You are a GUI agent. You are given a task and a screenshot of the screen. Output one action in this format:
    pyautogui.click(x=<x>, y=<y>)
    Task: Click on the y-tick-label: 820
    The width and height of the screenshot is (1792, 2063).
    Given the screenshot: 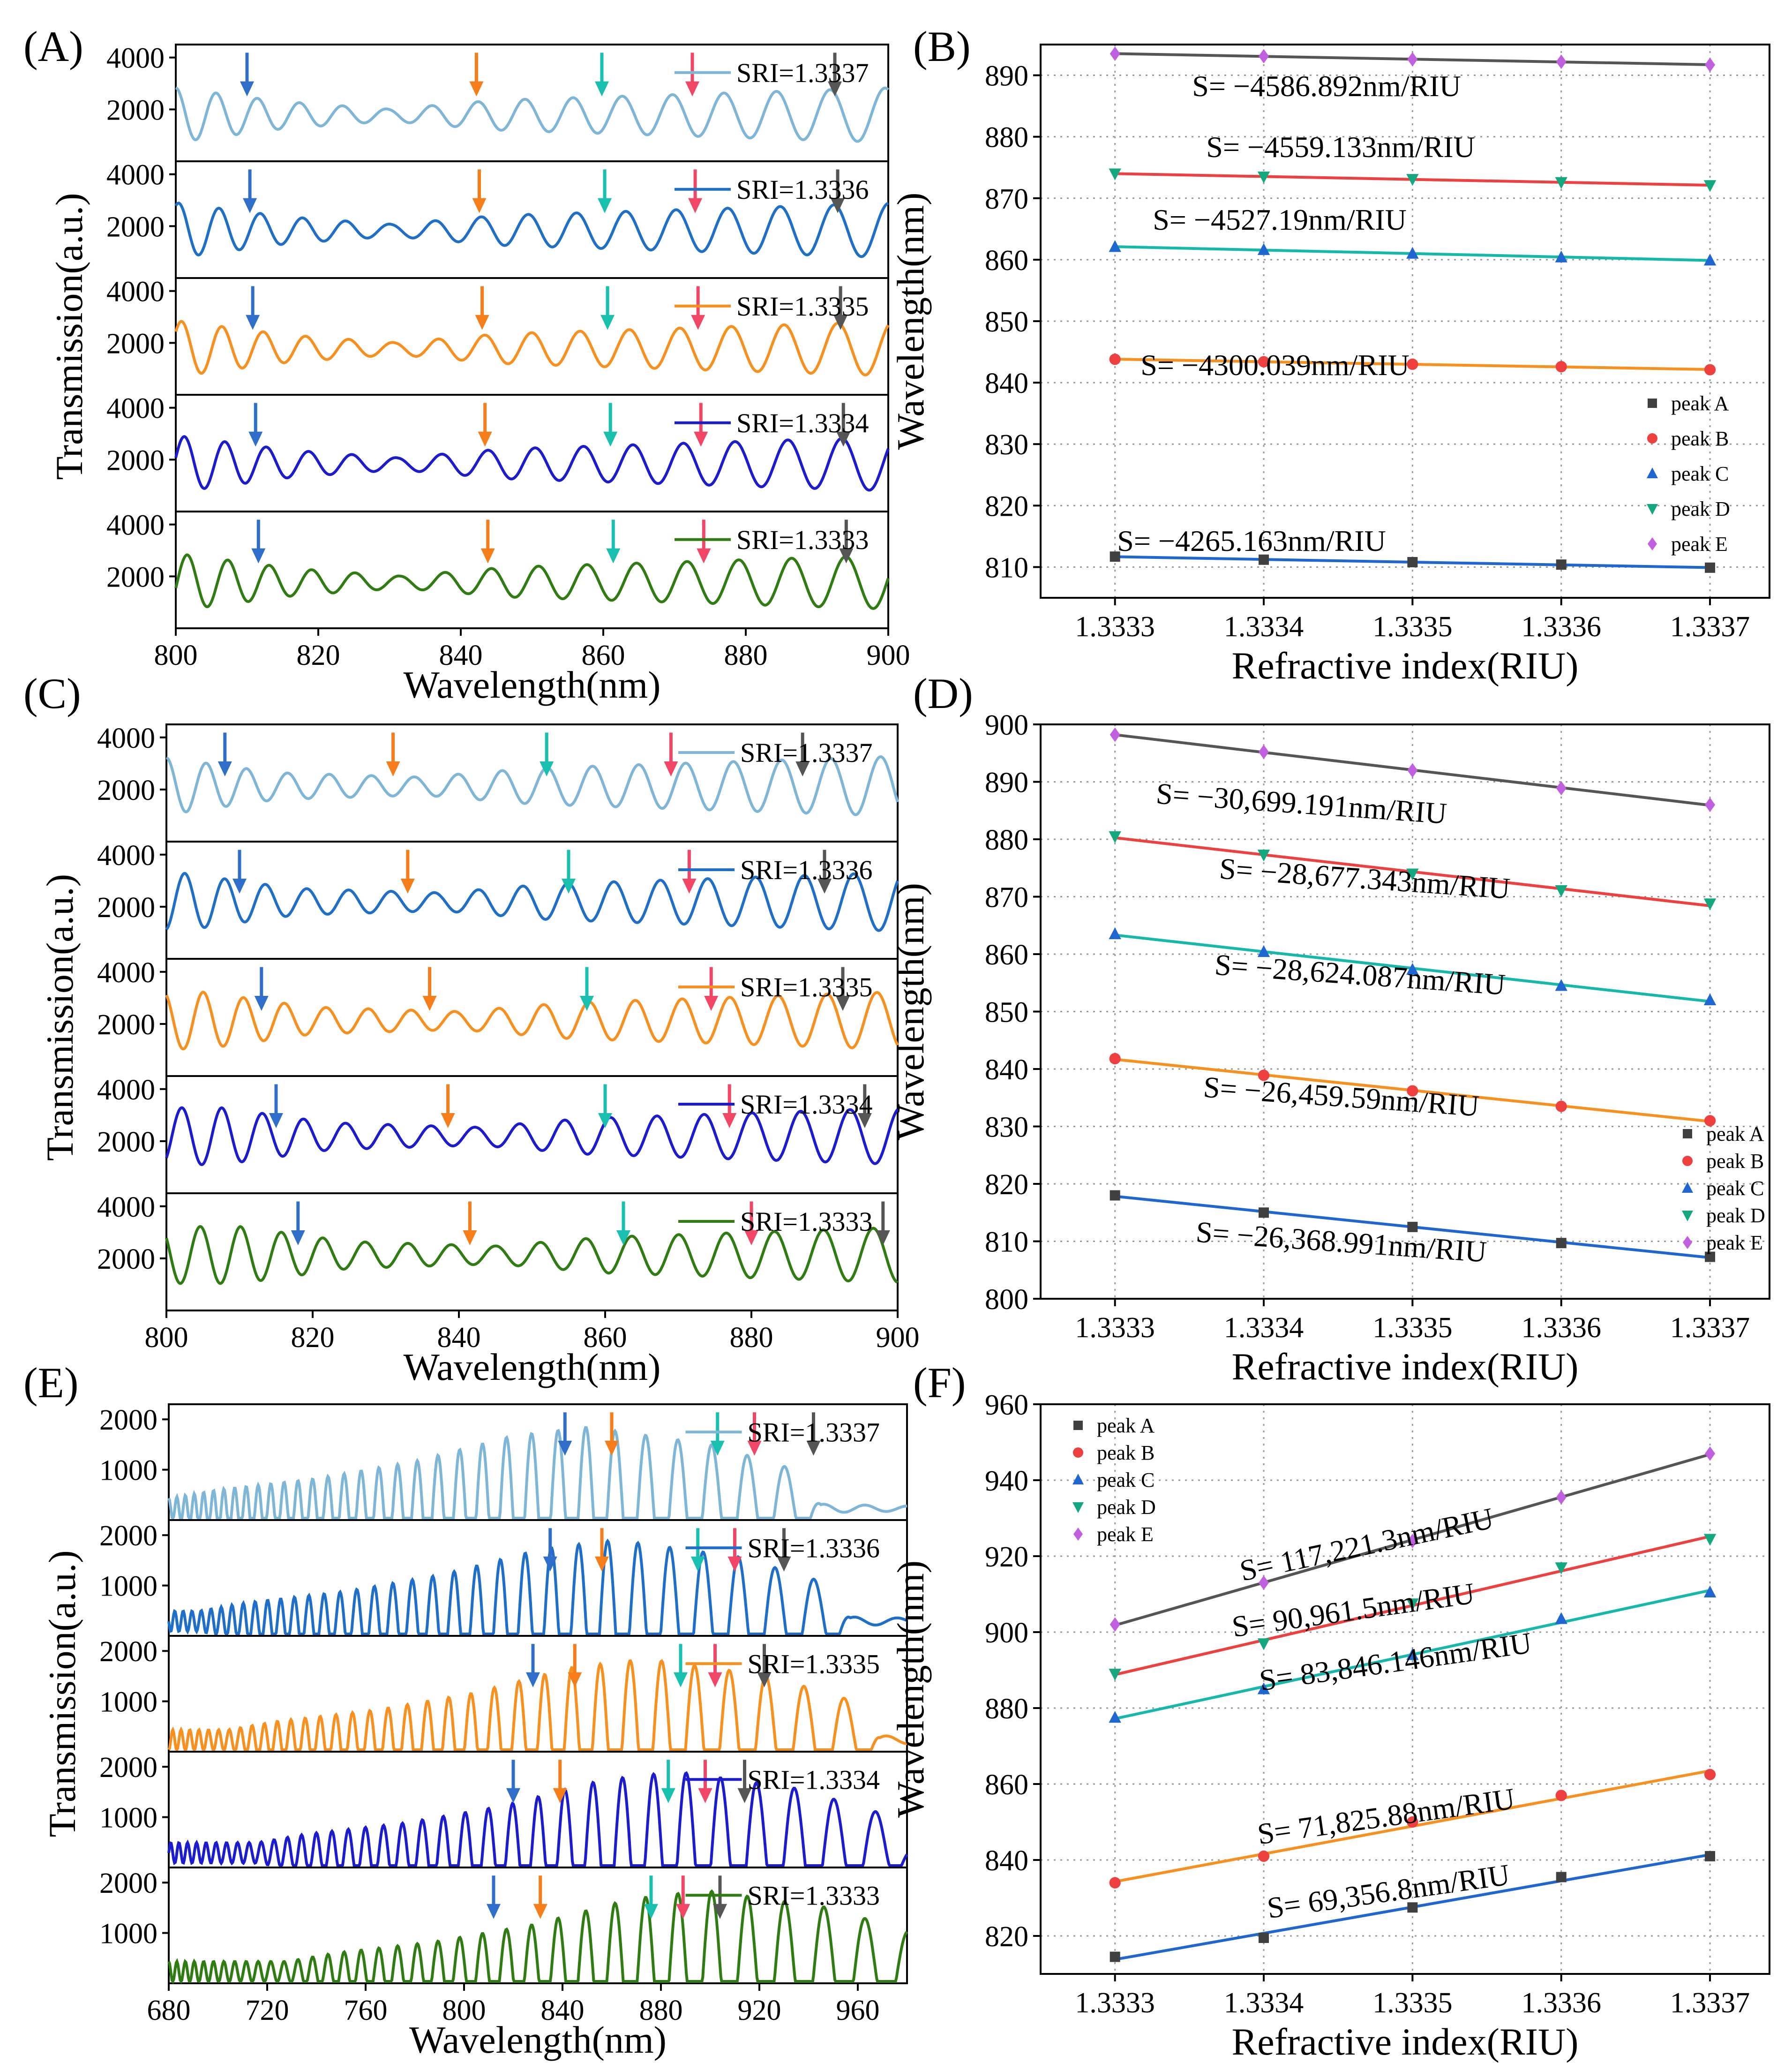 What is the action you would take?
    pyautogui.click(x=1006, y=1185)
    